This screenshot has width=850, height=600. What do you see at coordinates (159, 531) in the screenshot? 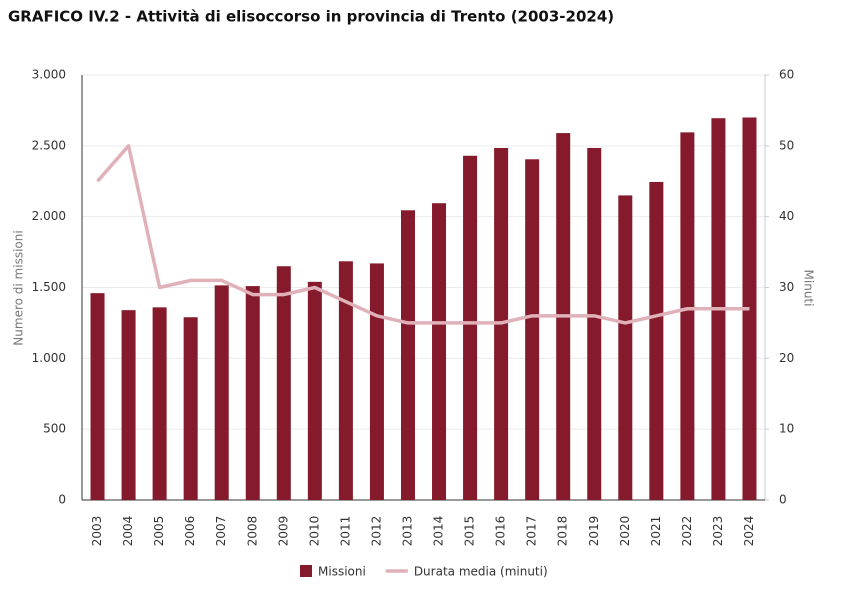
I see `x-tick-label: 2005` at bounding box center [159, 531].